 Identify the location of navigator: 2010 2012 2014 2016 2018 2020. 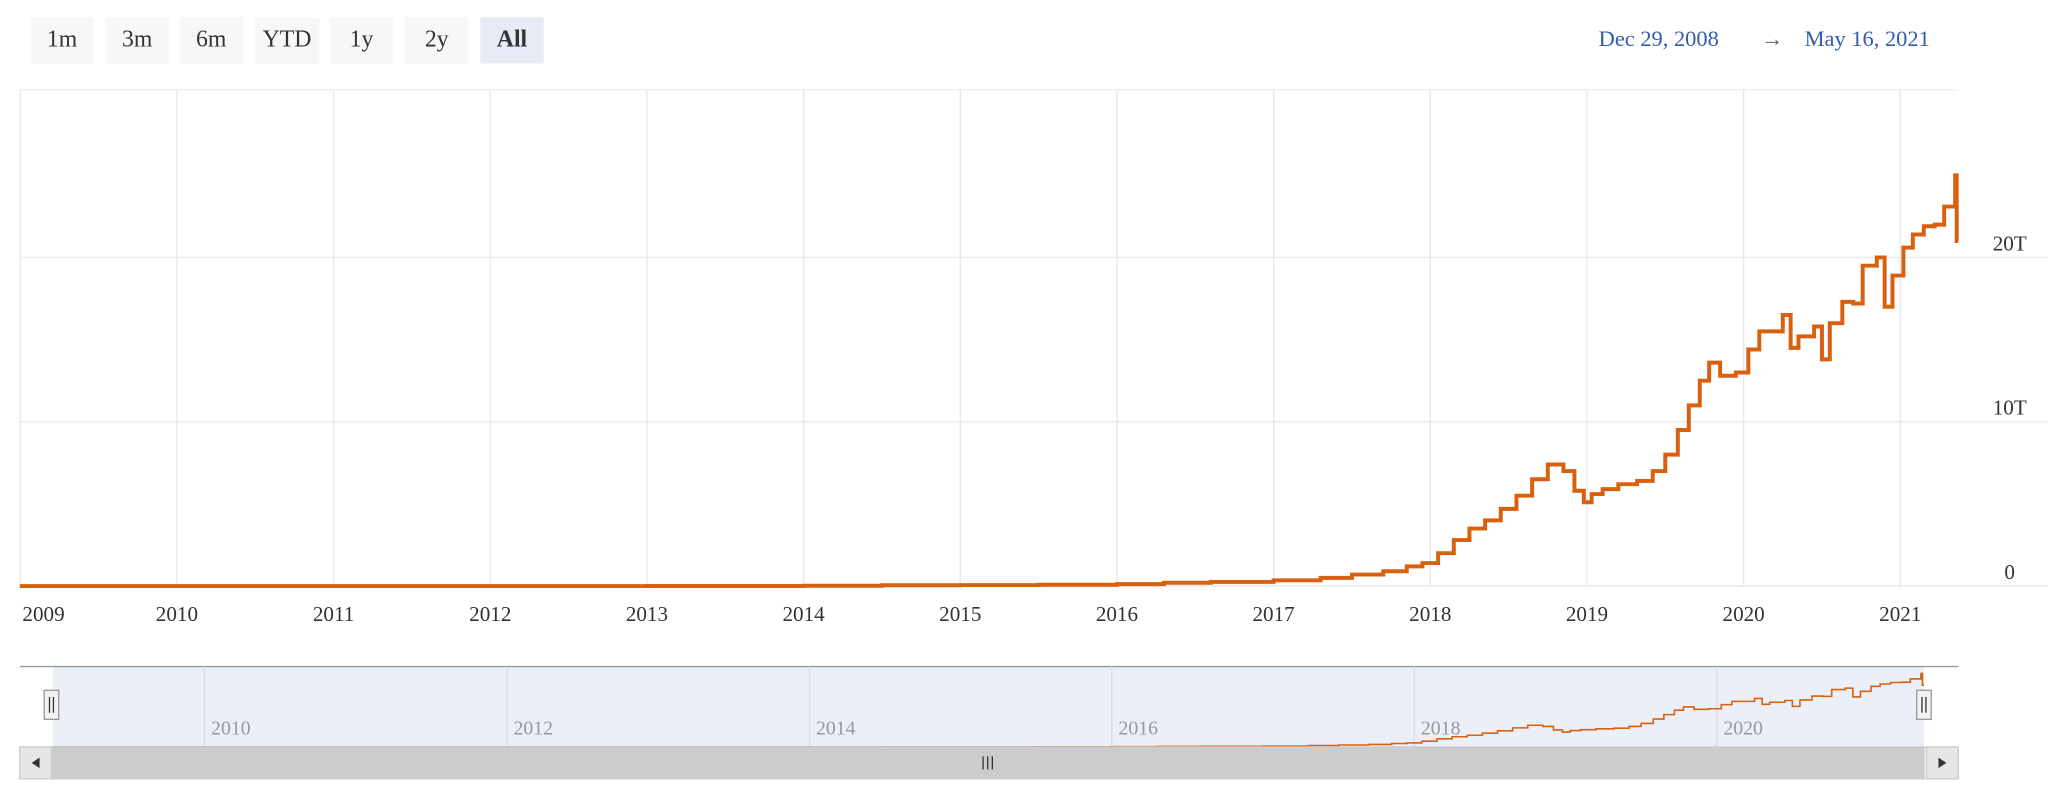
(989, 706).